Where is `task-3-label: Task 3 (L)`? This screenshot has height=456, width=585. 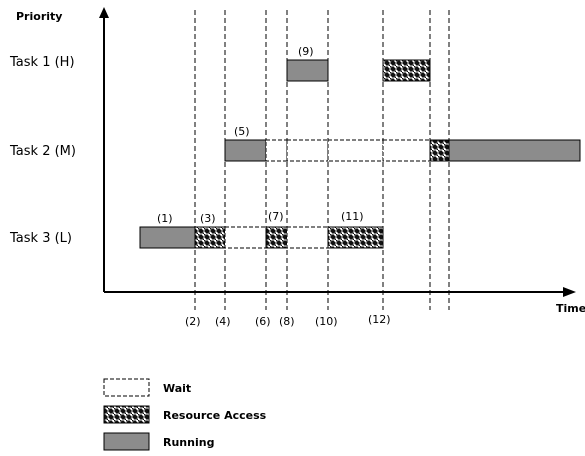 task-3-label: Task 3 (L) is located at coordinates (40, 238).